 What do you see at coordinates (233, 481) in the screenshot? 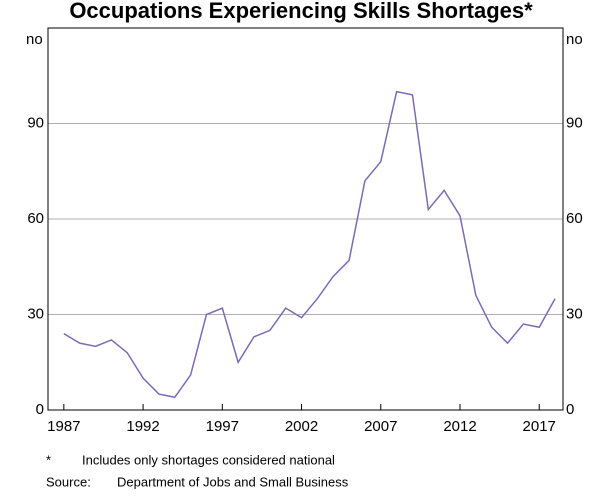
I see `source: Department of Jobs and Small Business` at bounding box center [233, 481].